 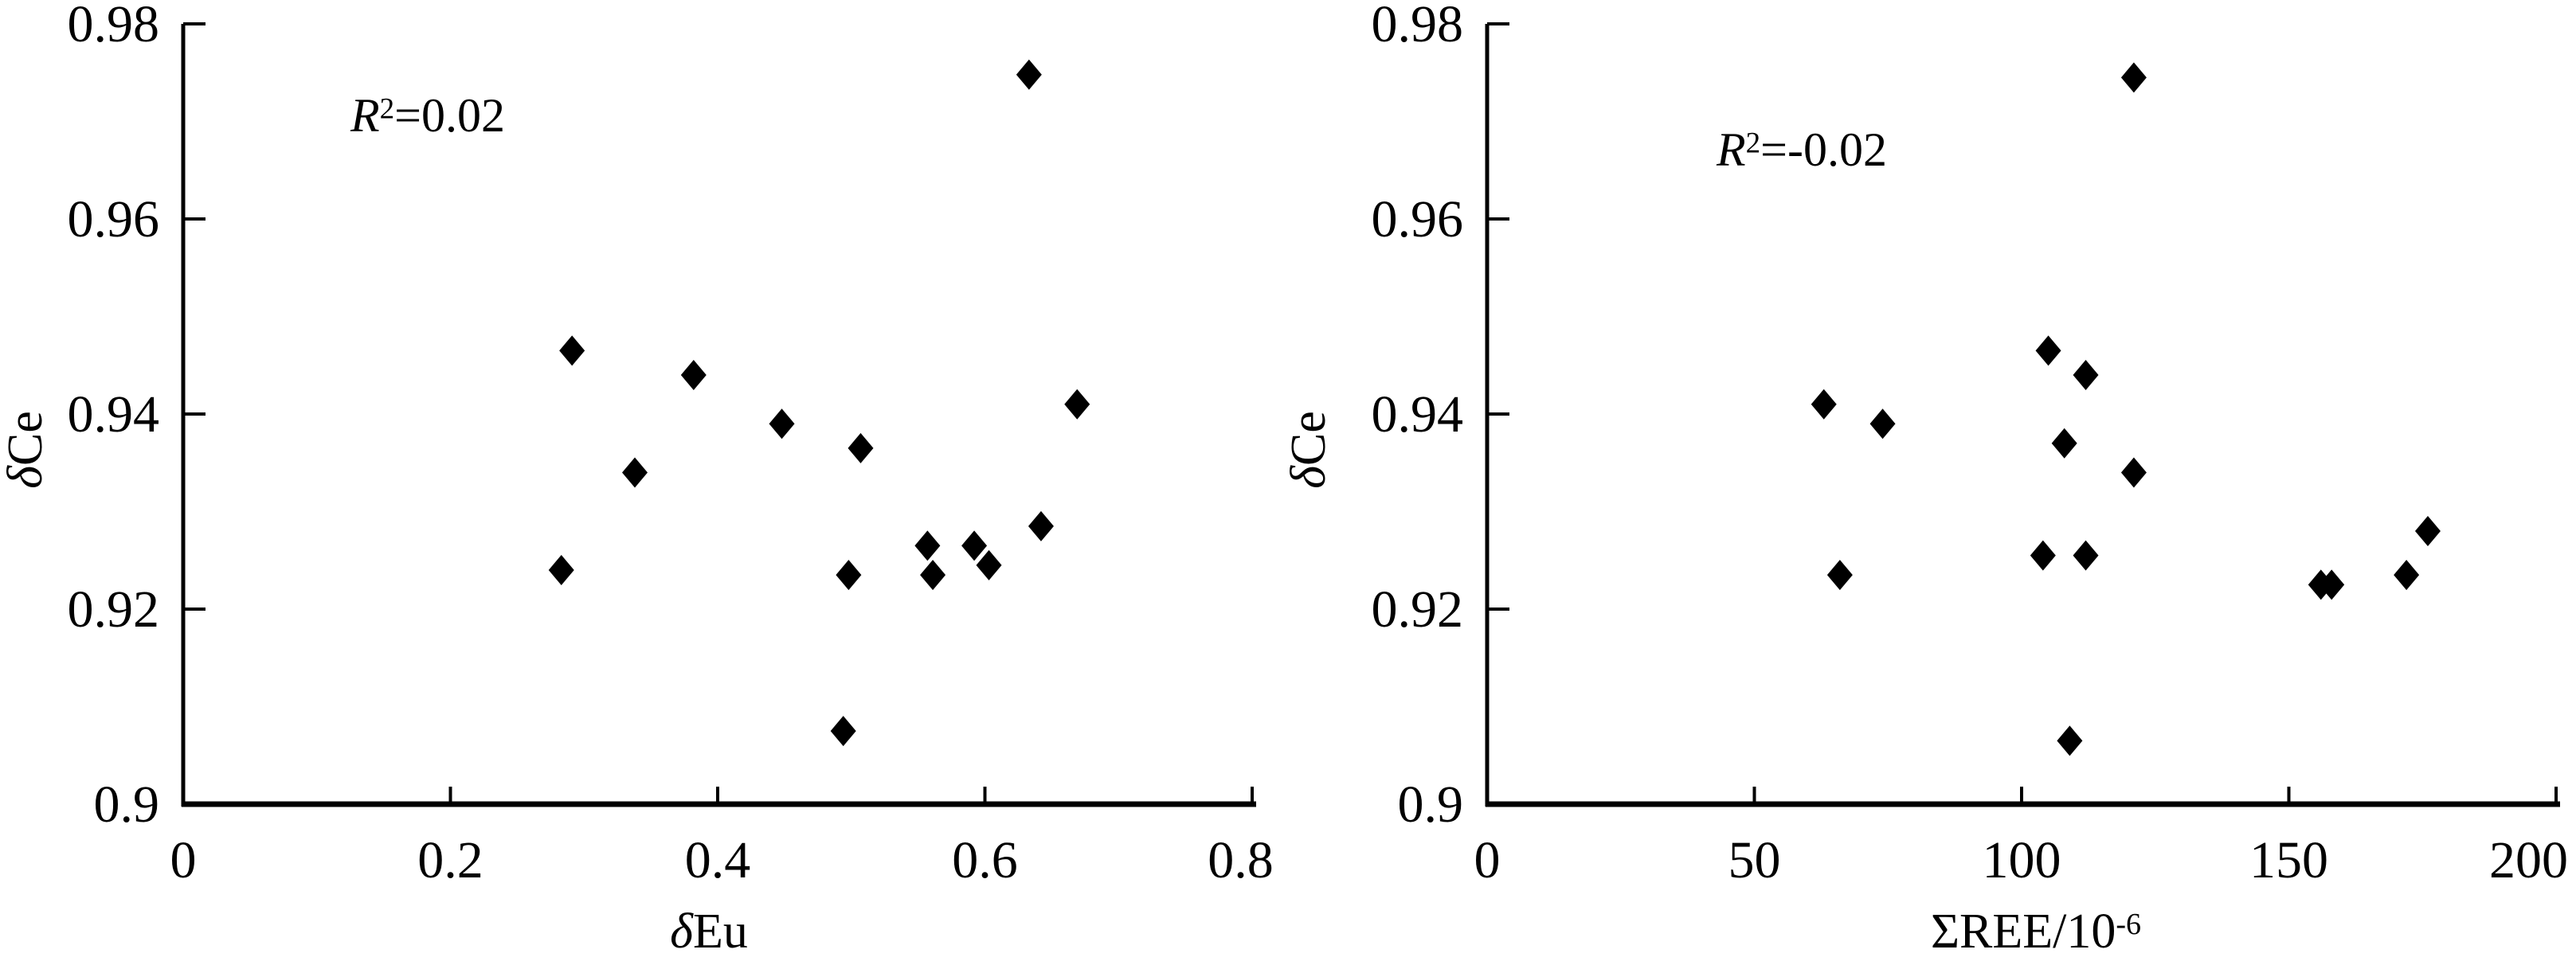 What do you see at coordinates (2036, 931) in the screenshot?
I see `x-axis-title: ΣREE/10-6` at bounding box center [2036, 931].